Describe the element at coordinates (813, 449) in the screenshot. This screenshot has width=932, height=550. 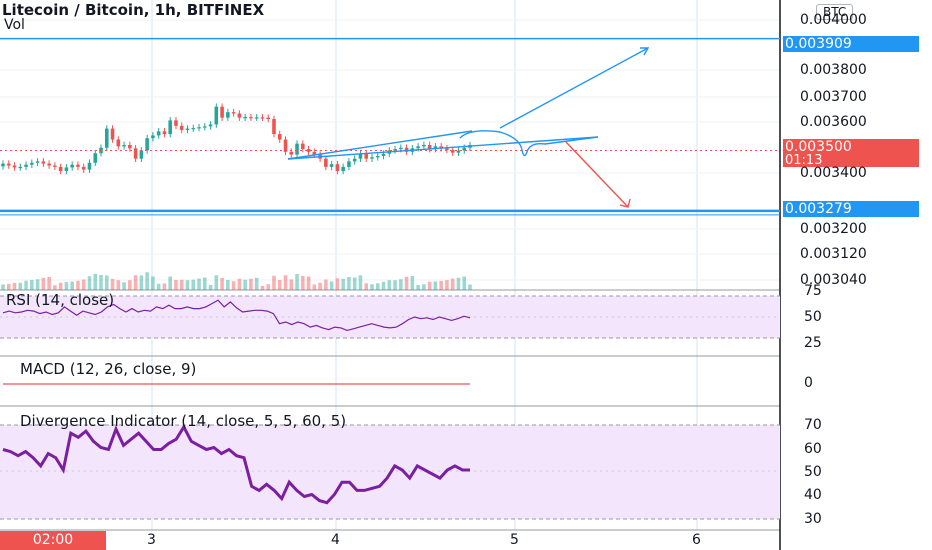
I see `divergence-tick-label: 60` at that location.